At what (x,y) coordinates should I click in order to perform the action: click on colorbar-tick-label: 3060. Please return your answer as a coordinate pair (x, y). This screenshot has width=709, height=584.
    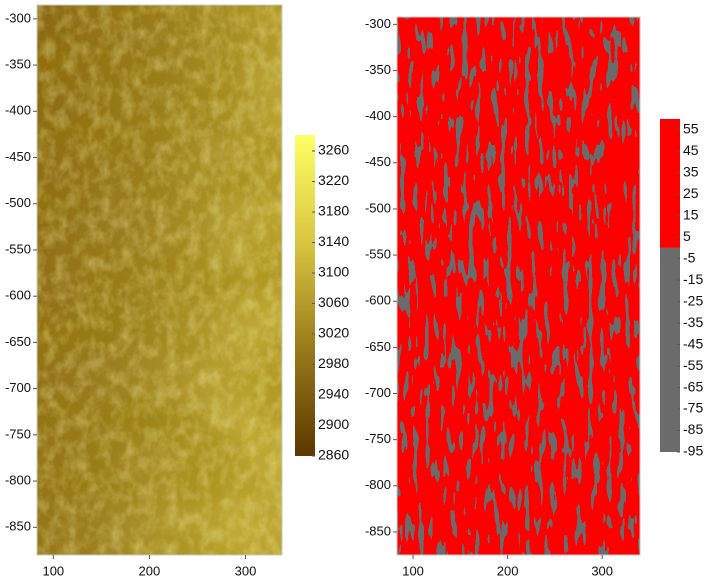
    Looking at the image, I should click on (333, 302).